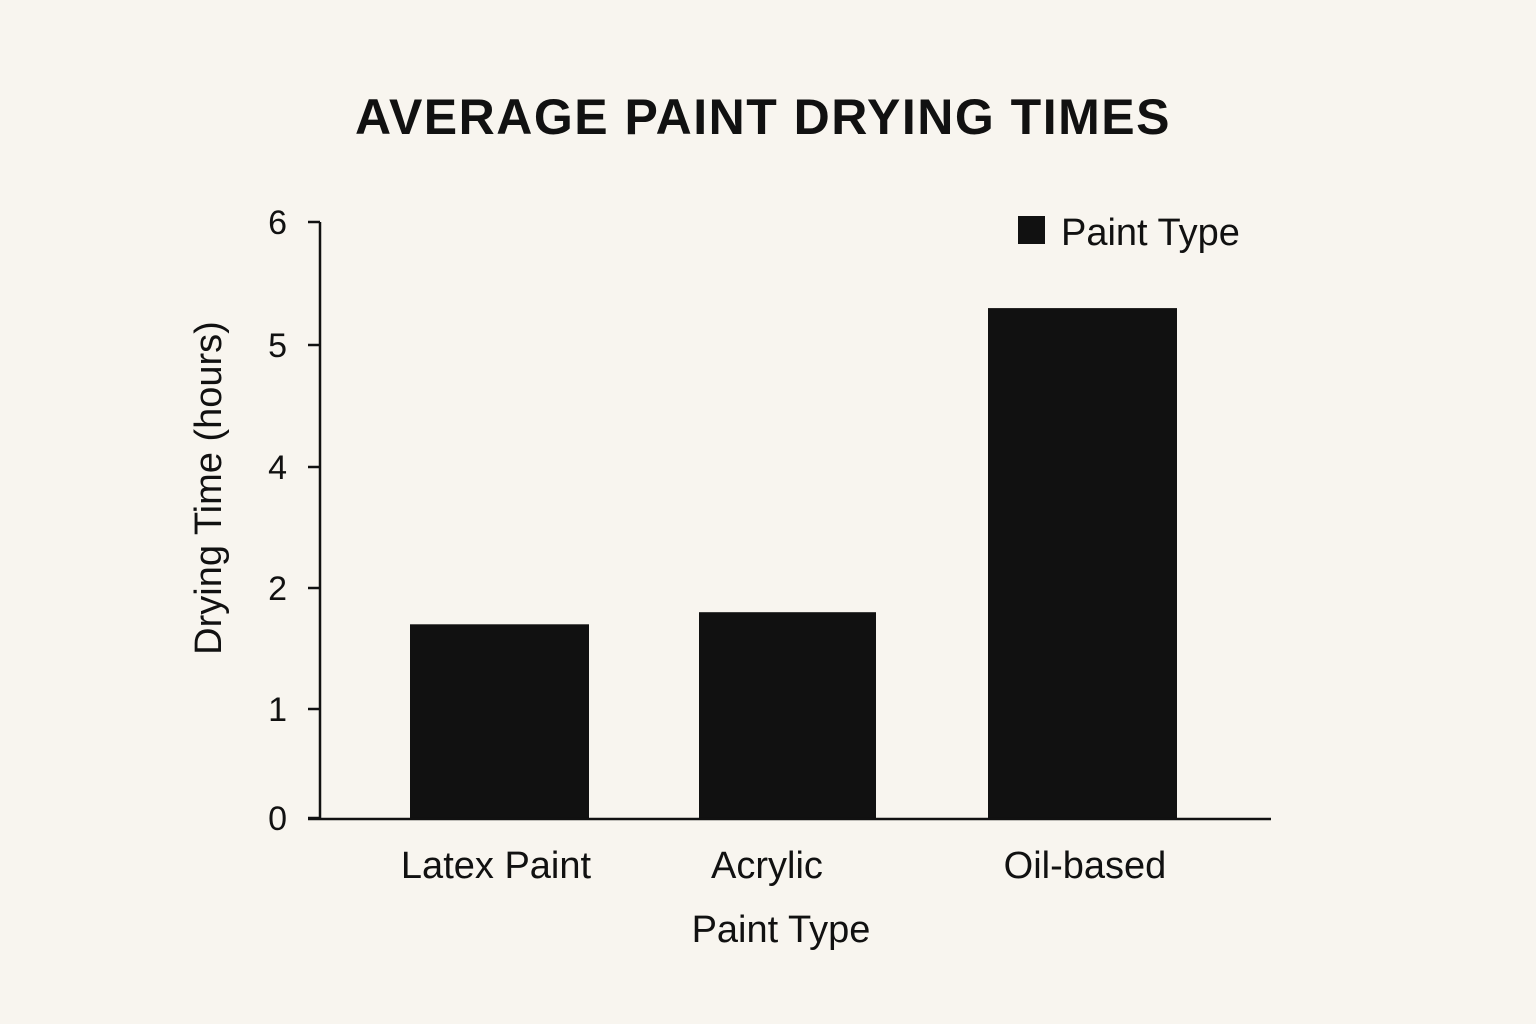  Describe the element at coordinates (209, 488) in the screenshot. I see `y-axis-label: Drying Time (hours)` at that location.